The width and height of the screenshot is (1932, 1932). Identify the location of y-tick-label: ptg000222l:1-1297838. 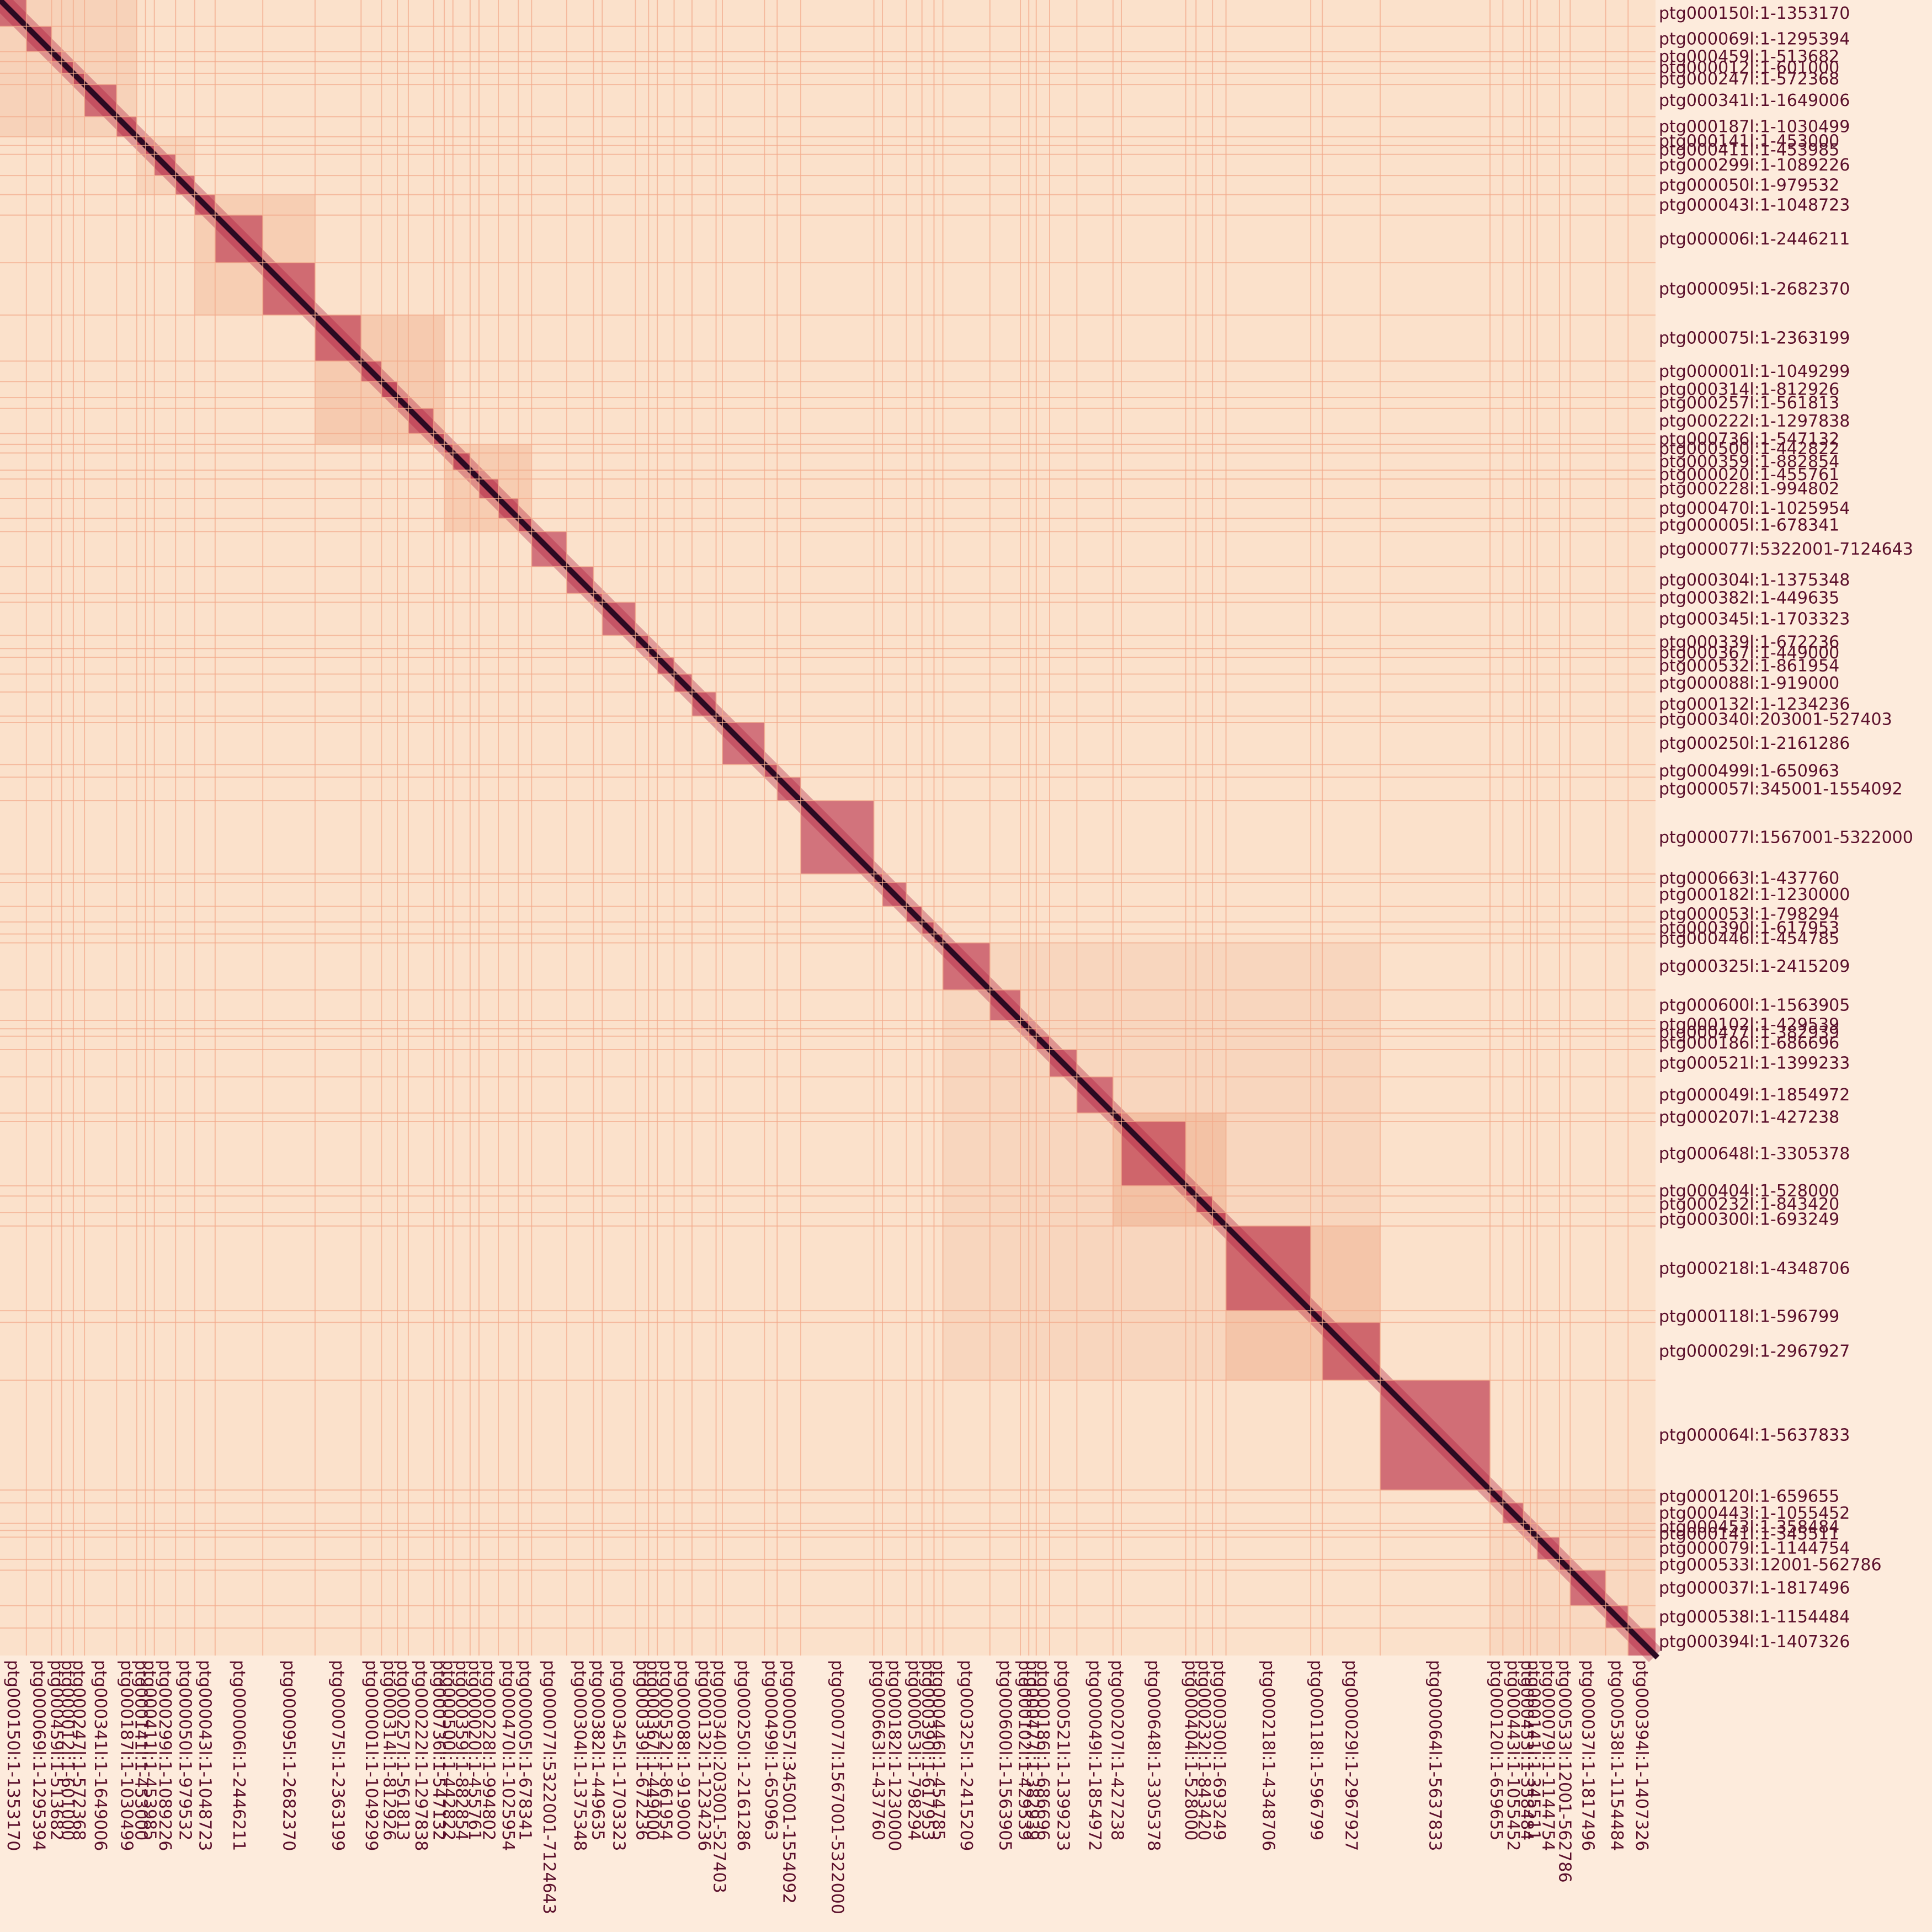
(1754, 421).